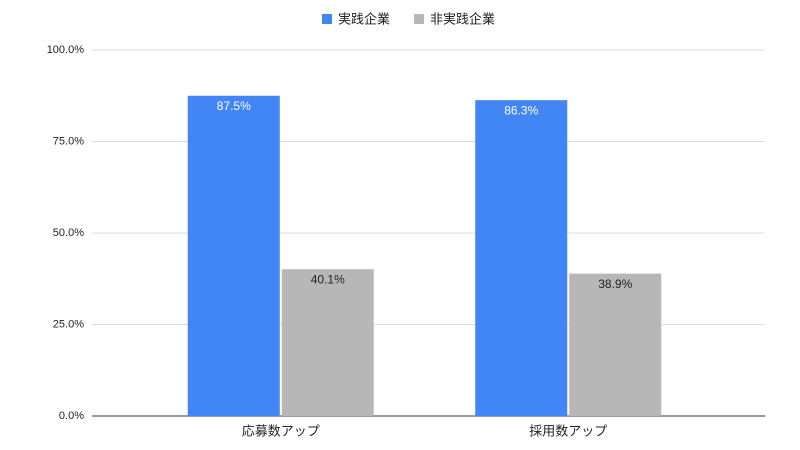 The height and width of the screenshot is (450, 800). Describe the element at coordinates (615, 284) in the screenshot. I see `value-label: 38.9%` at that location.